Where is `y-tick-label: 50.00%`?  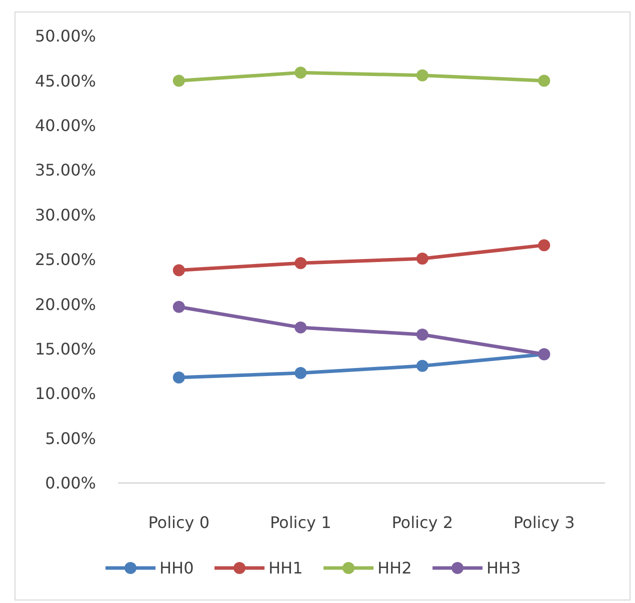
y-tick-label: 50.00% is located at coordinates (65, 36).